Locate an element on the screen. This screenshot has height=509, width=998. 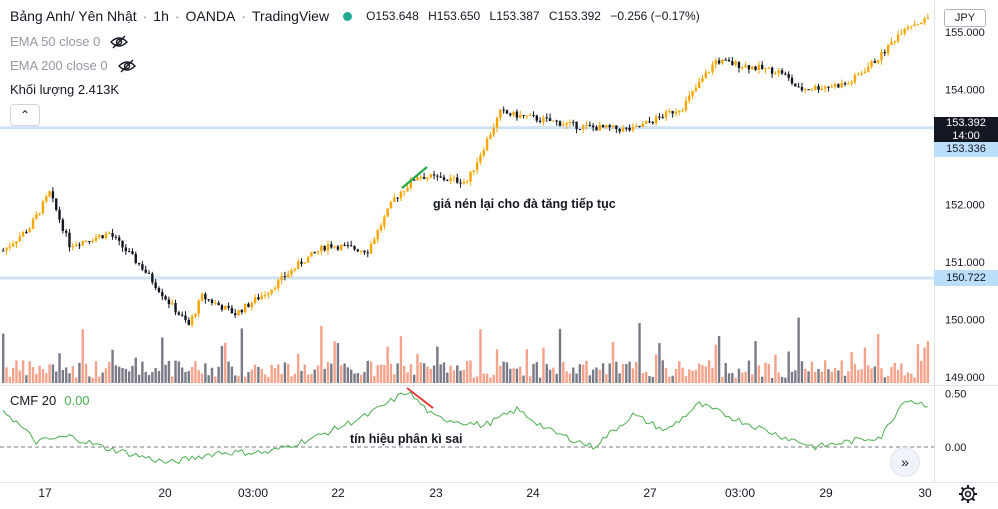
interval-label: 1h is located at coordinates (161, 16).